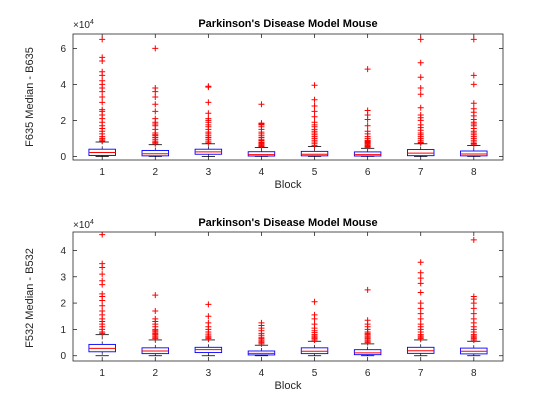 The image size is (560, 420). I want to click on bottom-x-tick-label: 5, so click(315, 373).